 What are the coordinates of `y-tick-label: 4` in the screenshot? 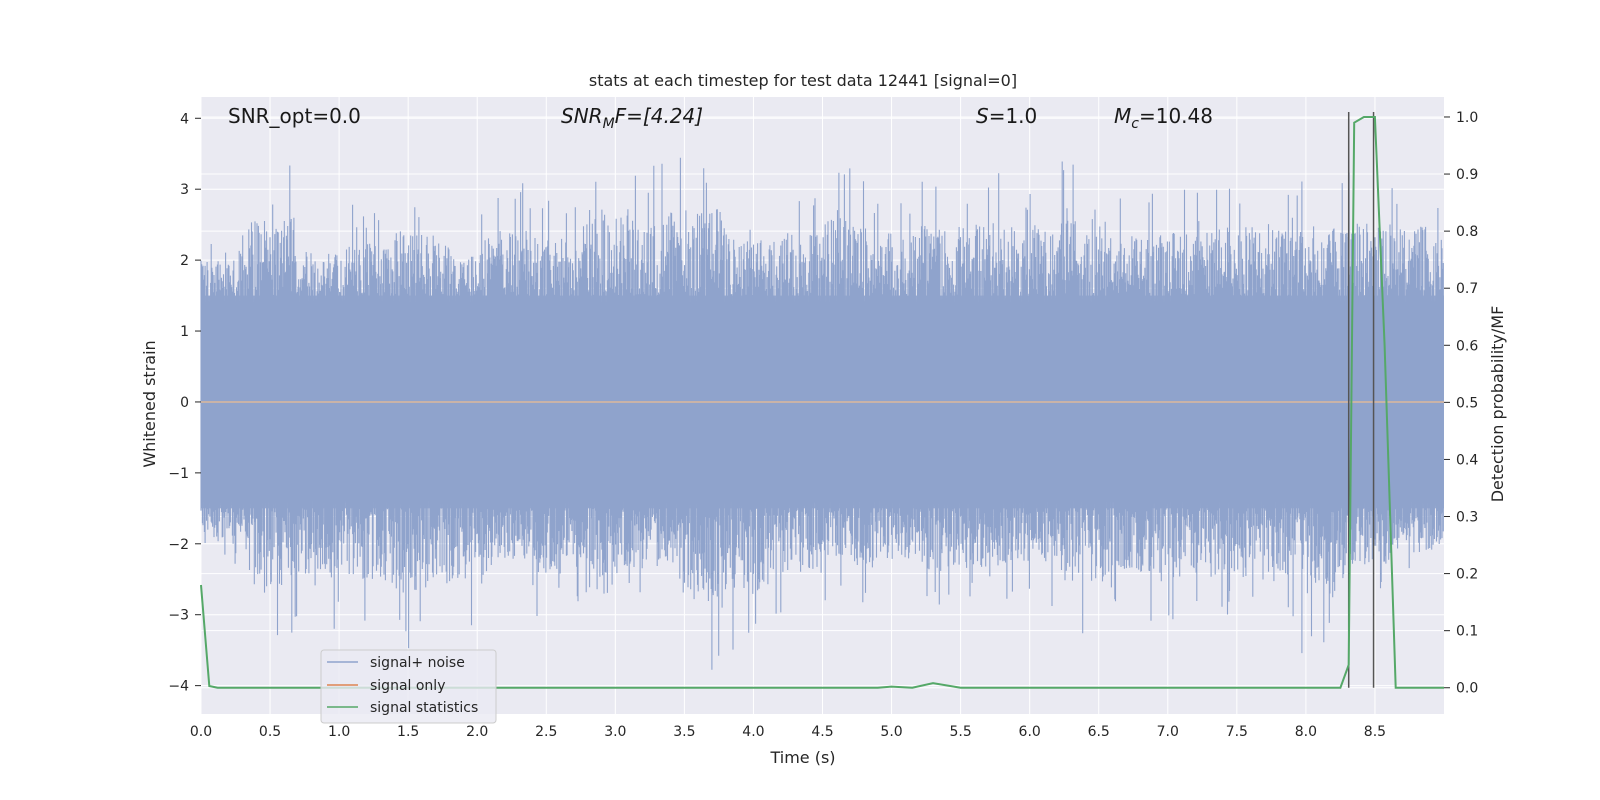 It's located at (184, 119).